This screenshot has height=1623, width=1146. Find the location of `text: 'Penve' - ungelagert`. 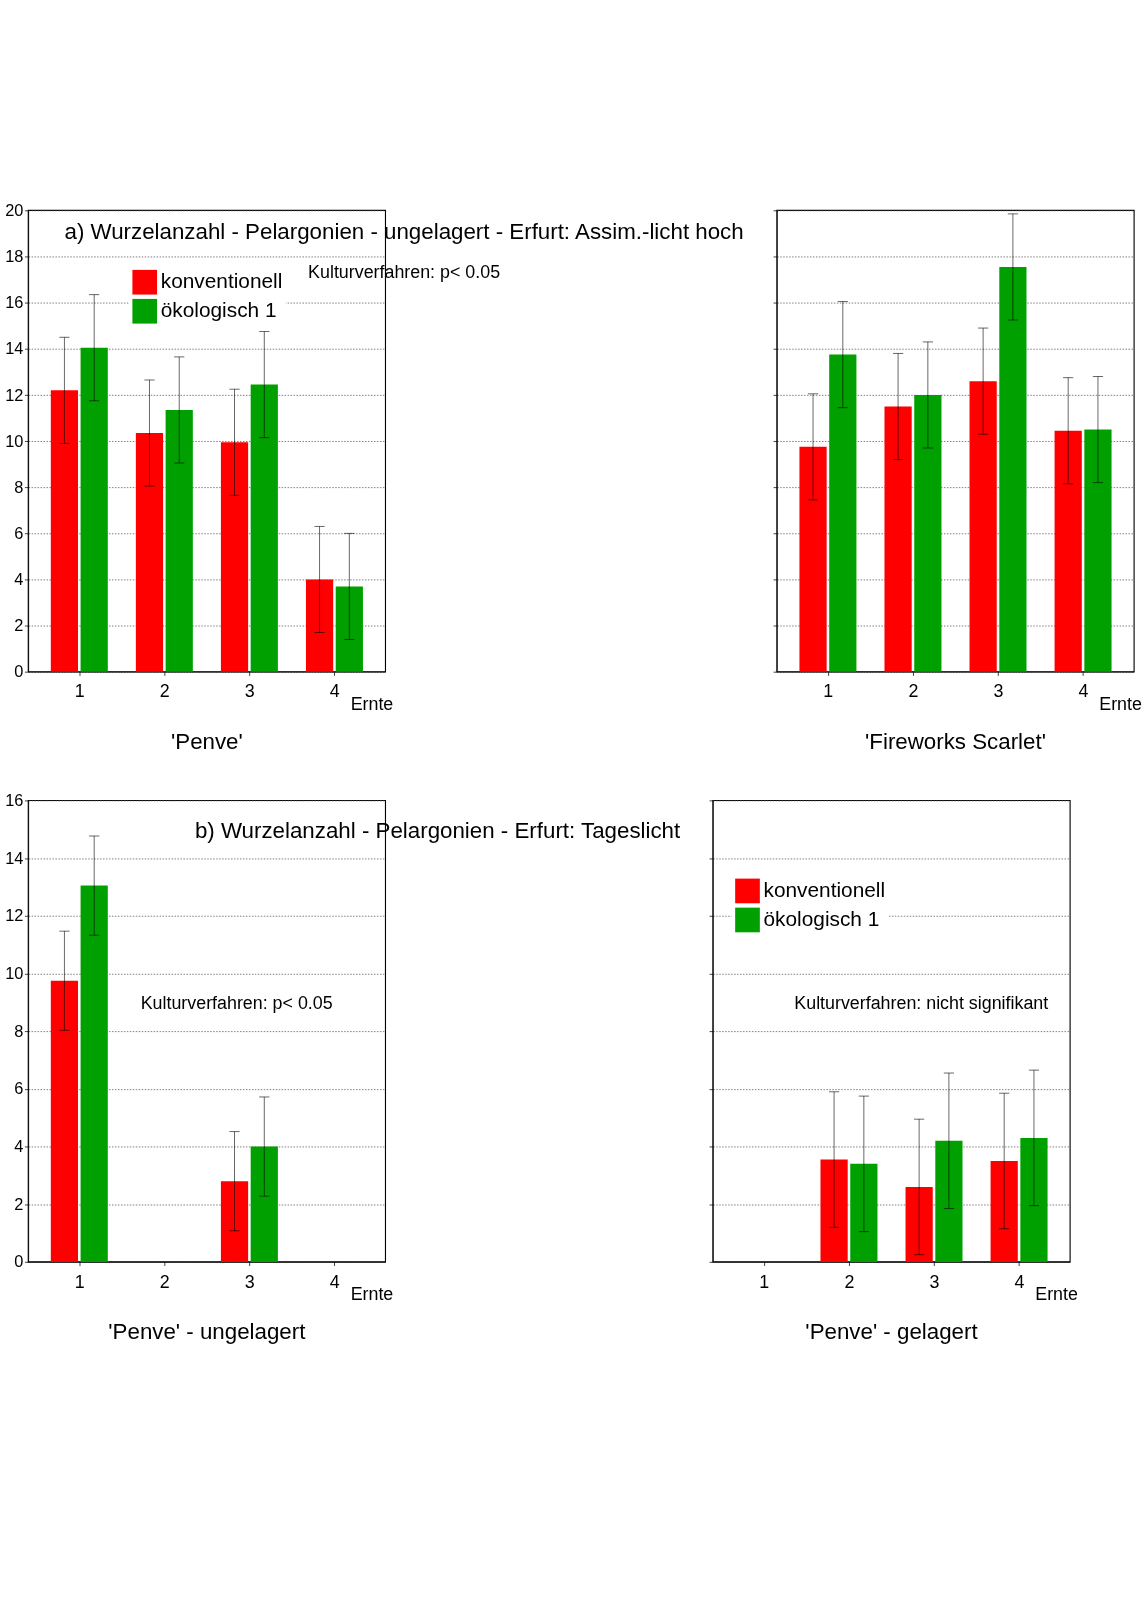

text: 'Penve' - ungelagert is located at coordinates (207, 1332).